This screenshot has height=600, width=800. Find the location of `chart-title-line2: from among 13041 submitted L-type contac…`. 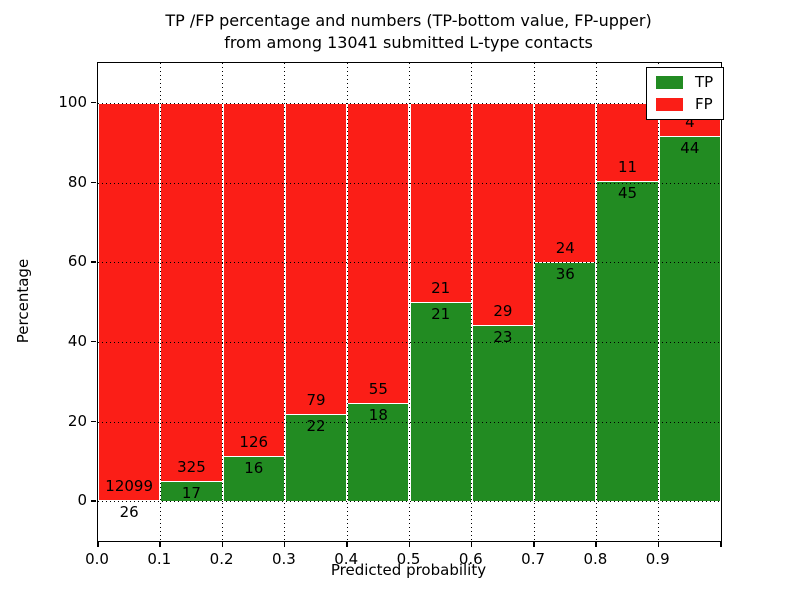

chart-title-line2: from among 13041 submitted L-type contac… is located at coordinates (408, 42).